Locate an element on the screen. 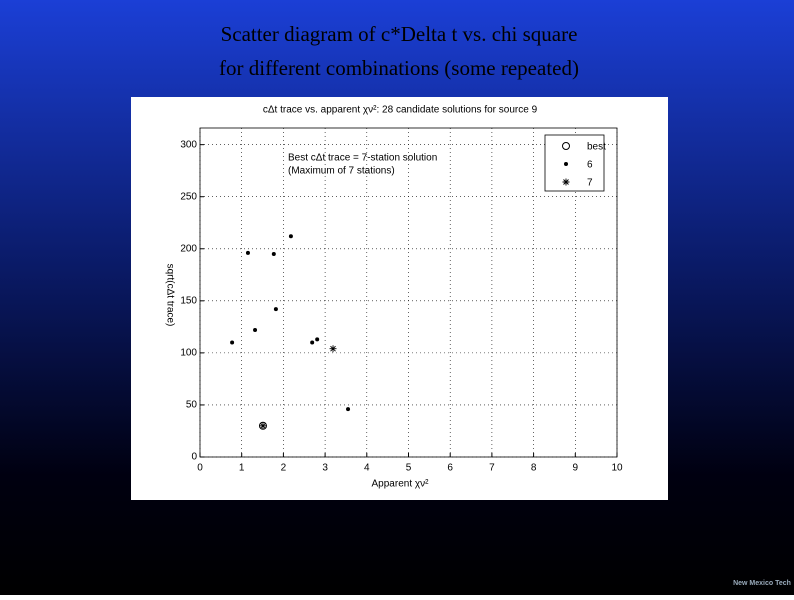 The image size is (794, 600). annotation: (Maximum of 7 stations) is located at coordinates (341, 171).